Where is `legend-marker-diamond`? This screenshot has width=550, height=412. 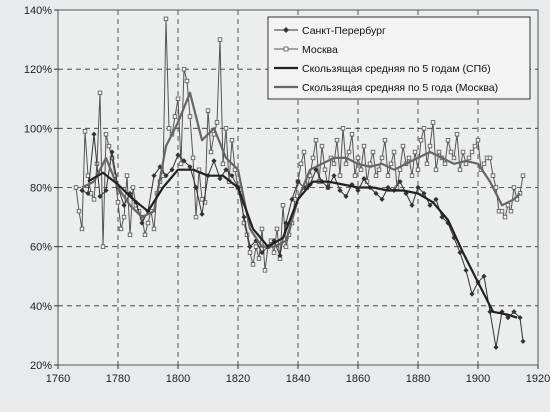 legend-marker-diamond is located at coordinates (286, 30).